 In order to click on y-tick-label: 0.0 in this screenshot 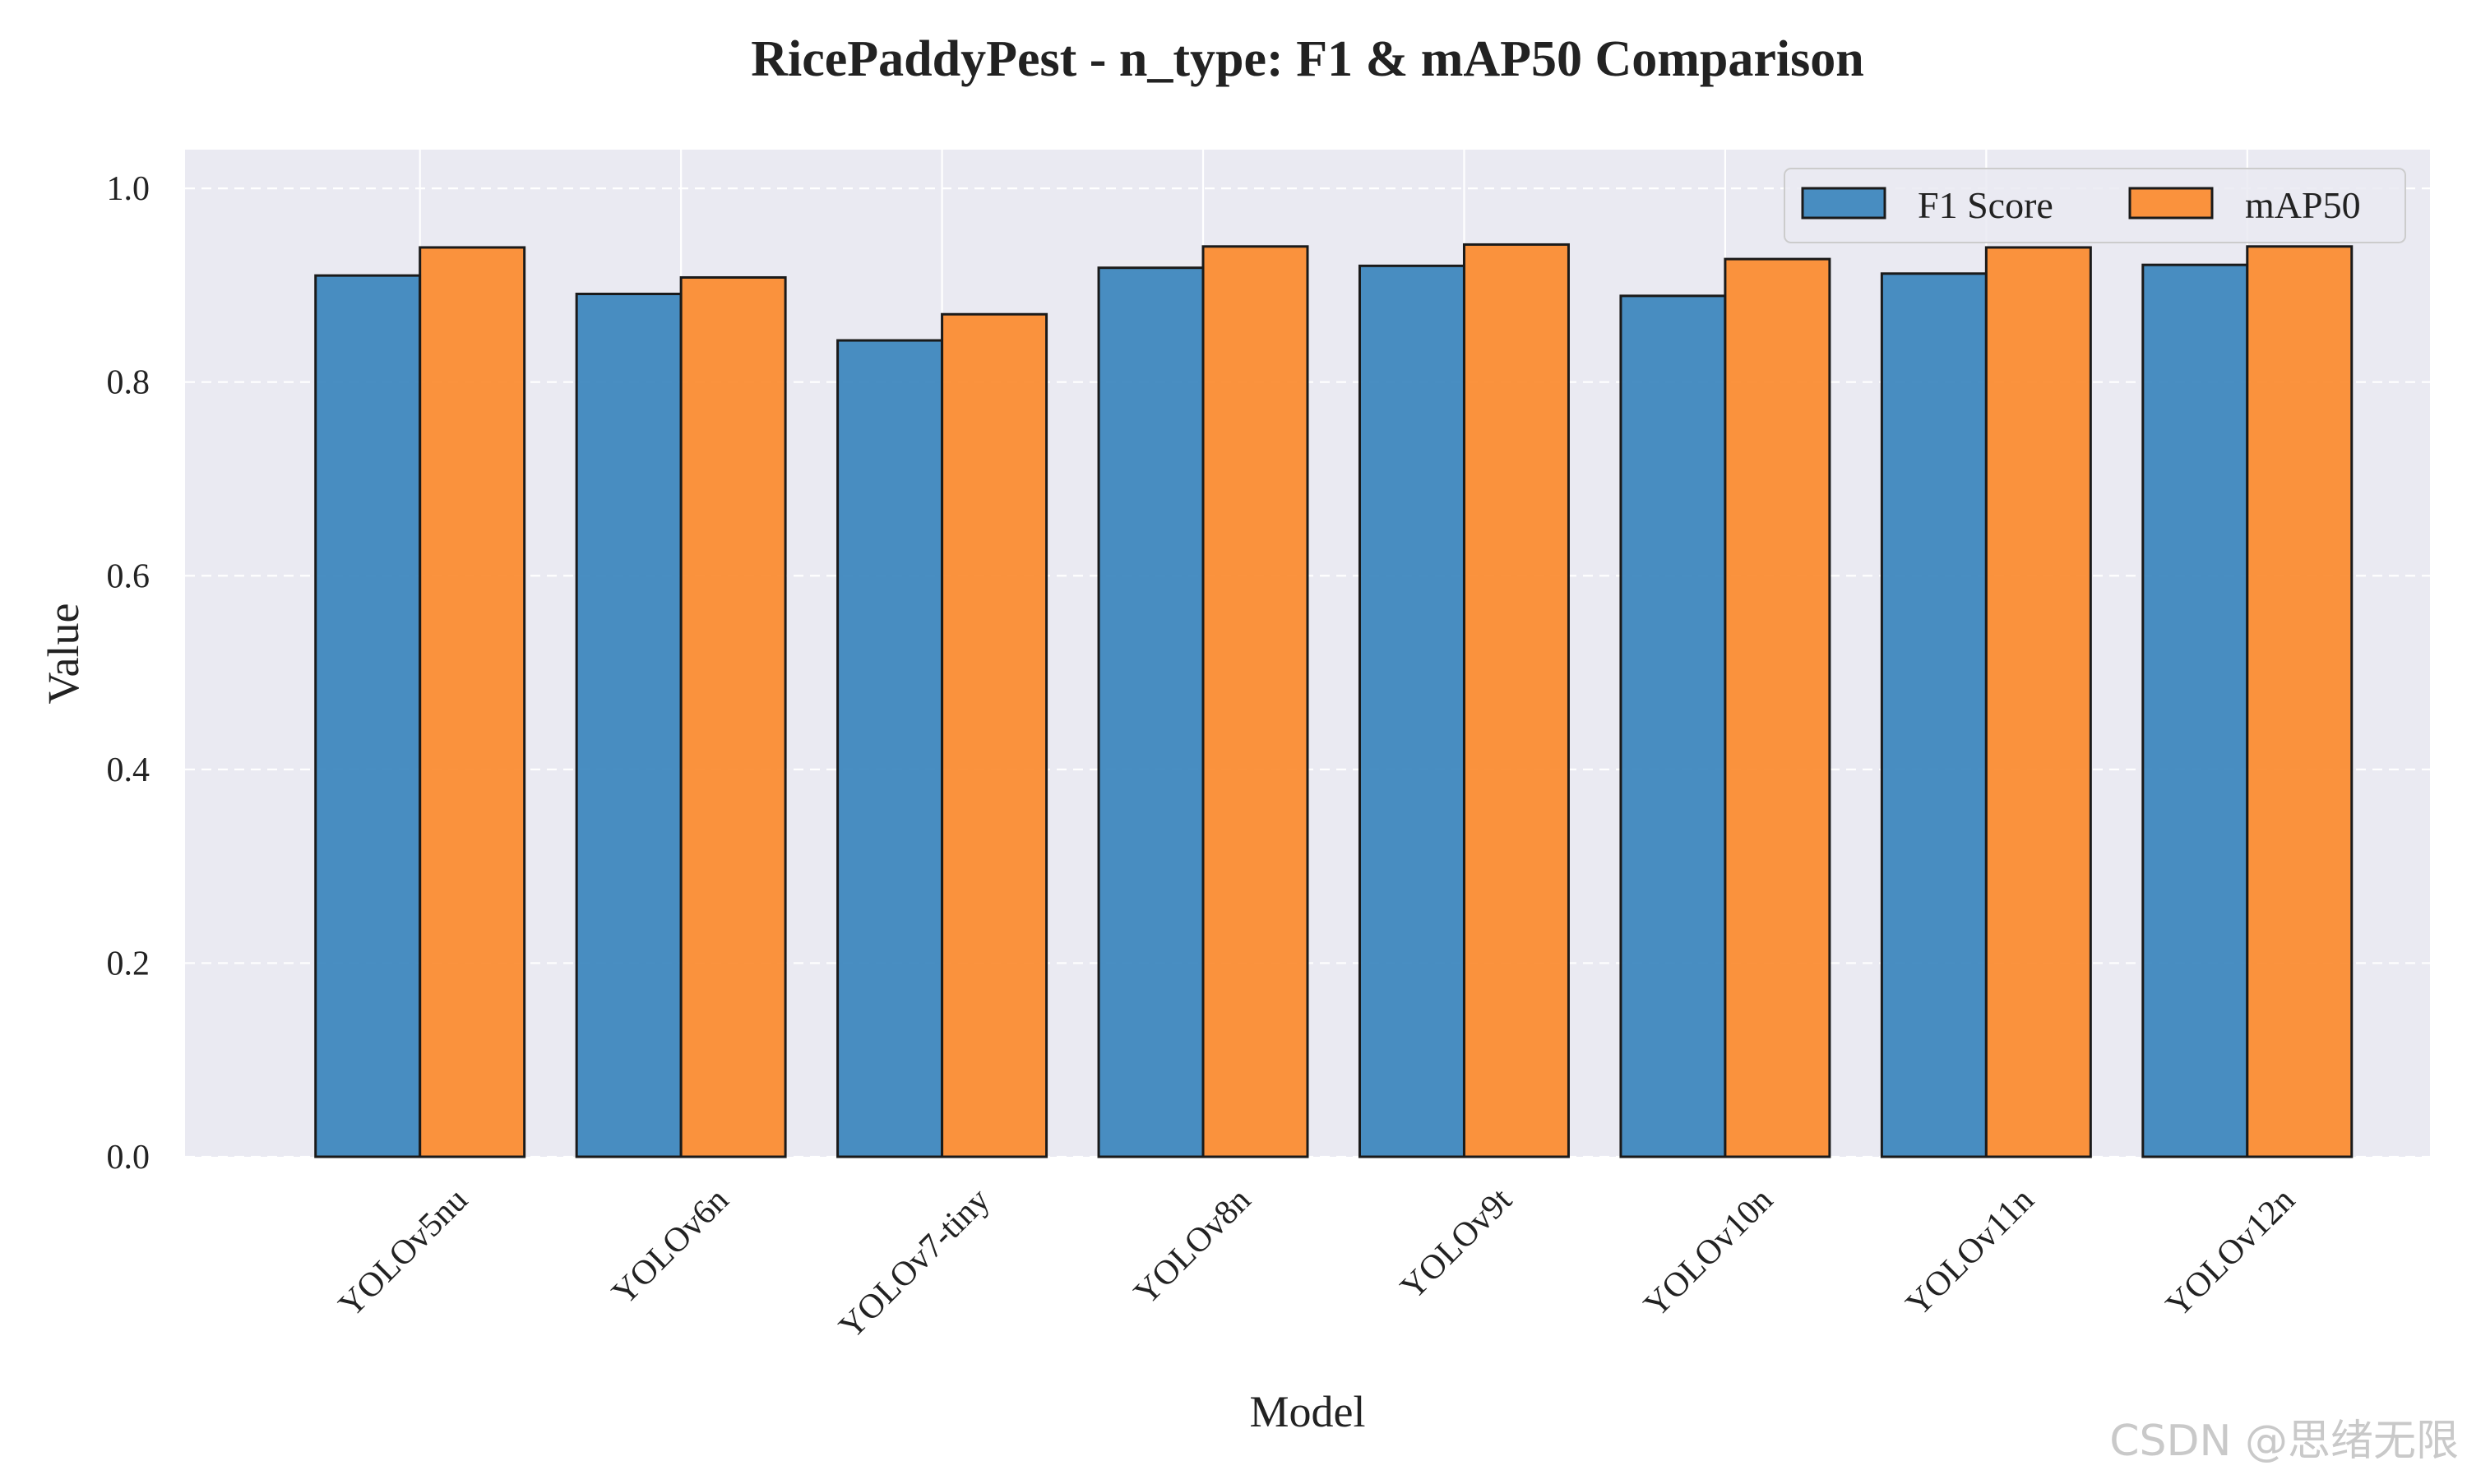, I will do `click(128, 1158)`.